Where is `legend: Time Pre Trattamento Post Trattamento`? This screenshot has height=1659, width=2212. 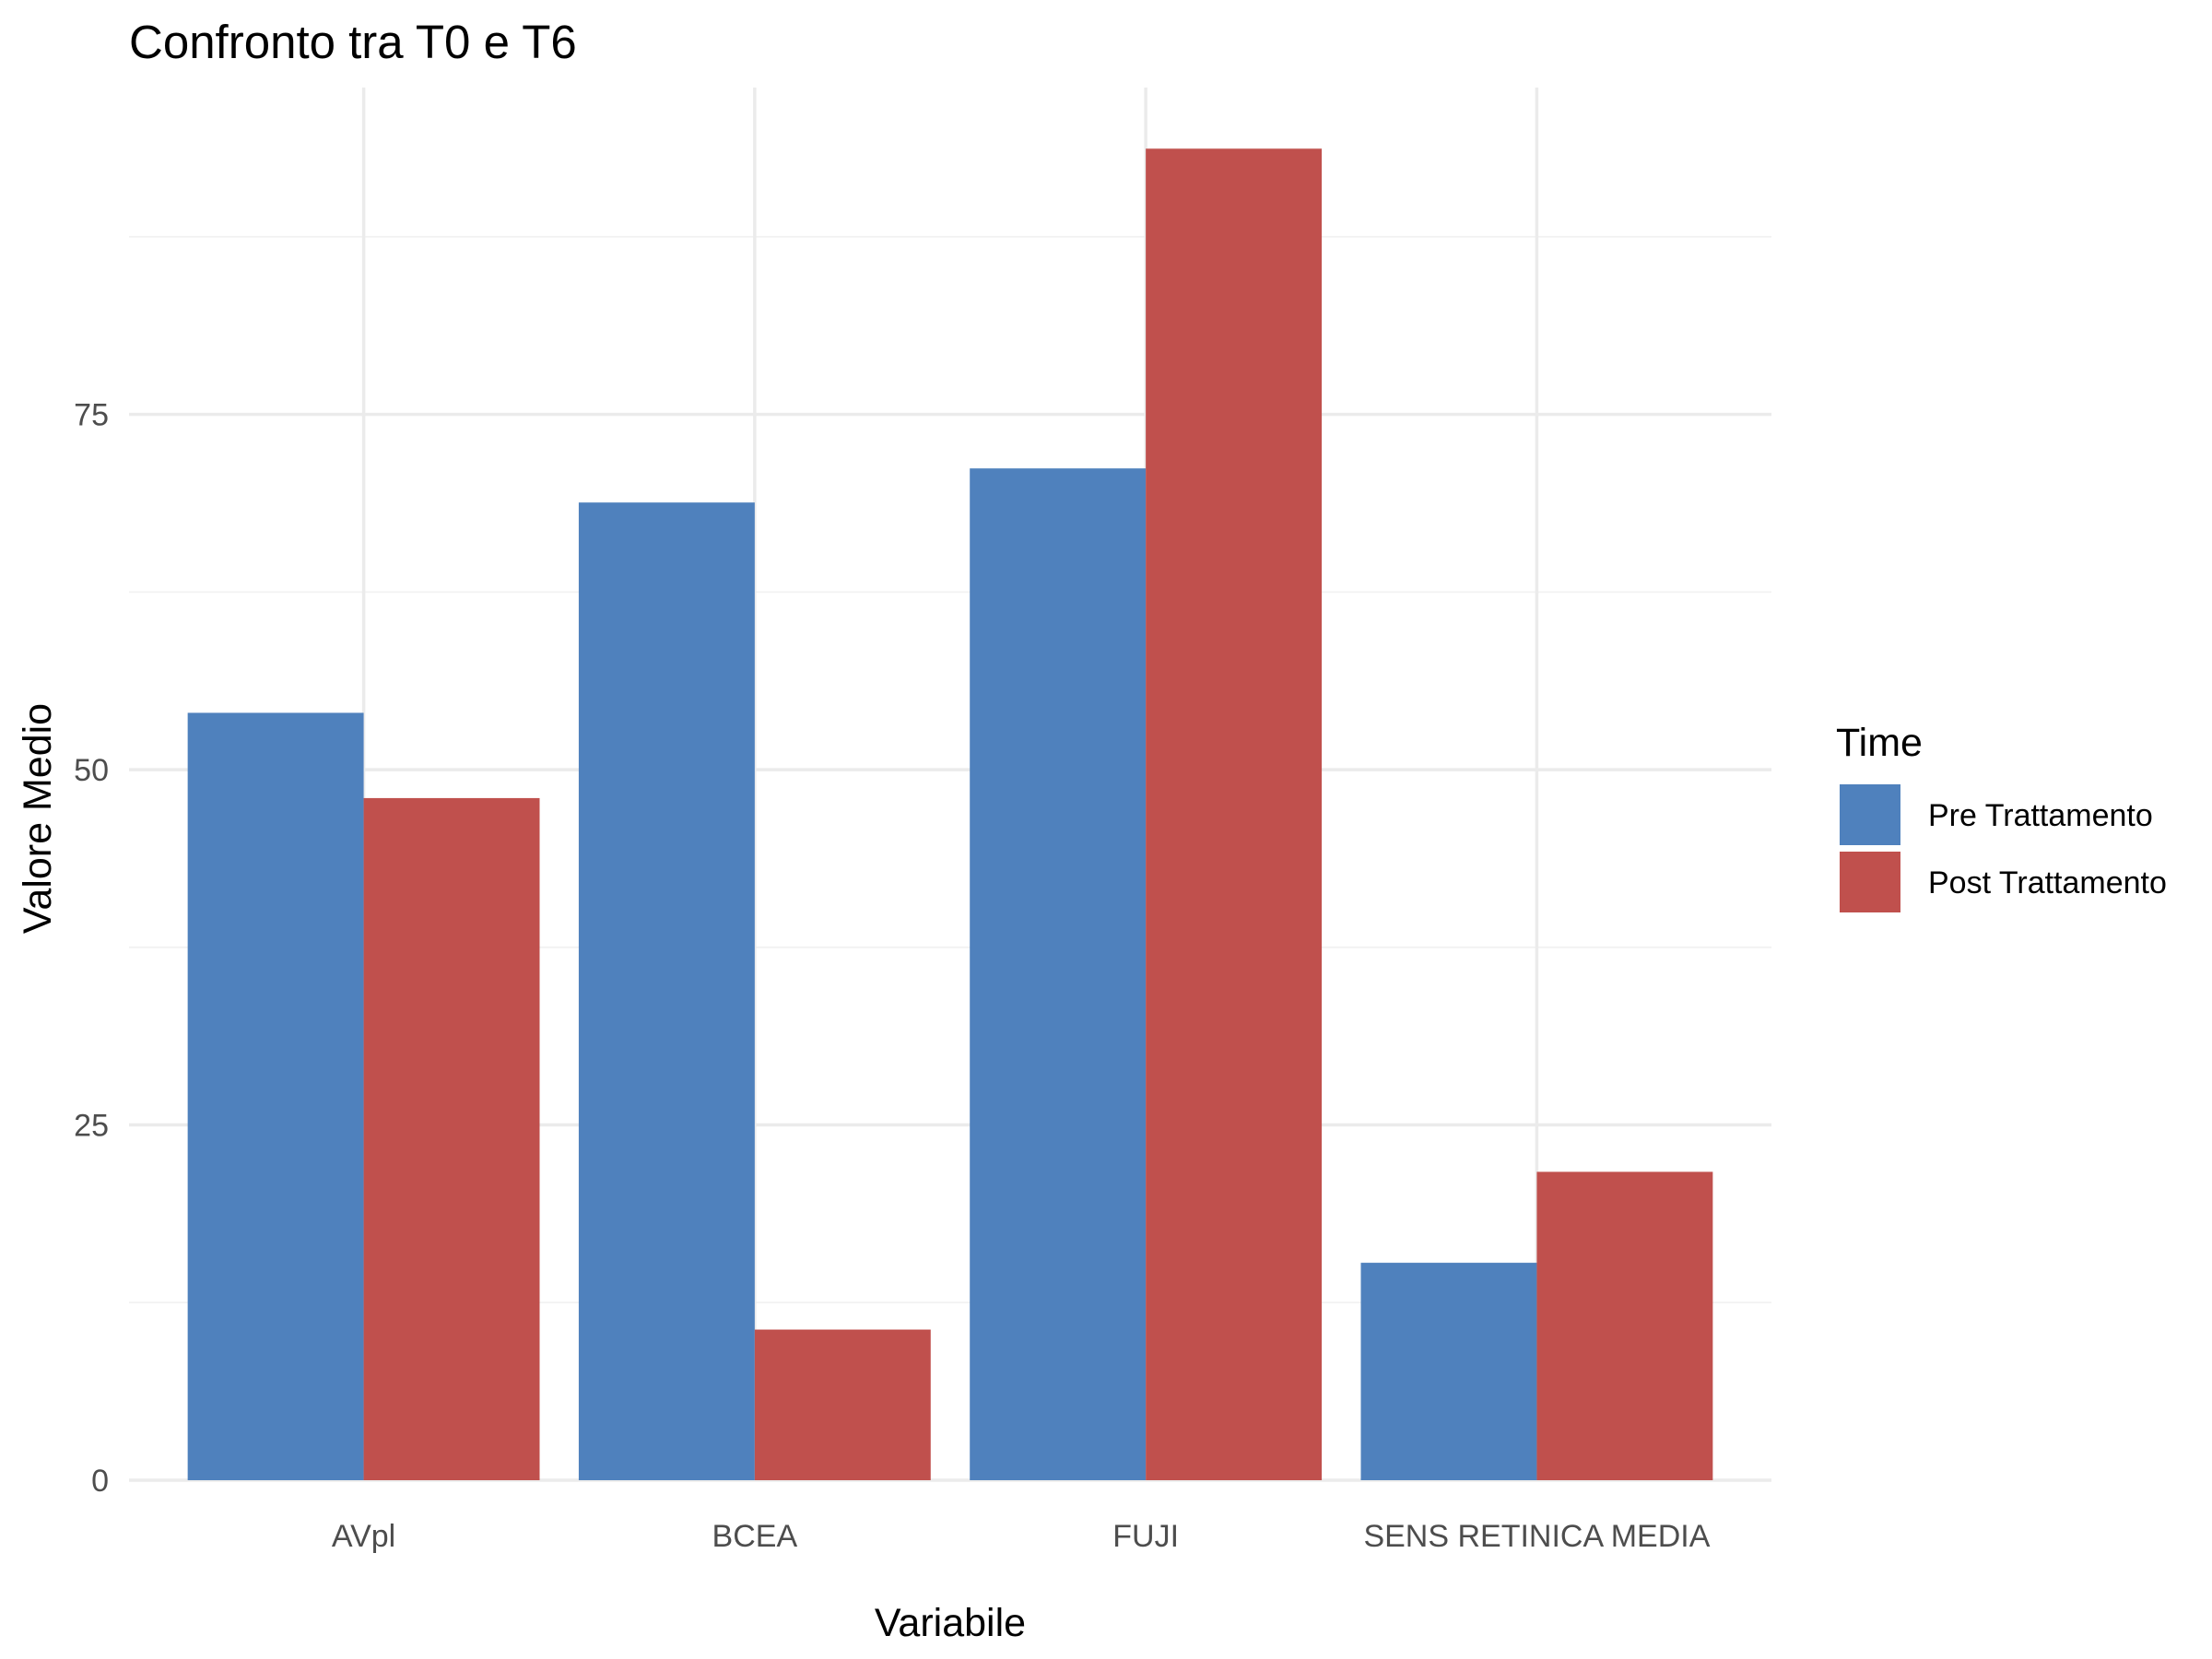 legend: Time Pre Trattamento Post Trattamento is located at coordinates (2001, 817).